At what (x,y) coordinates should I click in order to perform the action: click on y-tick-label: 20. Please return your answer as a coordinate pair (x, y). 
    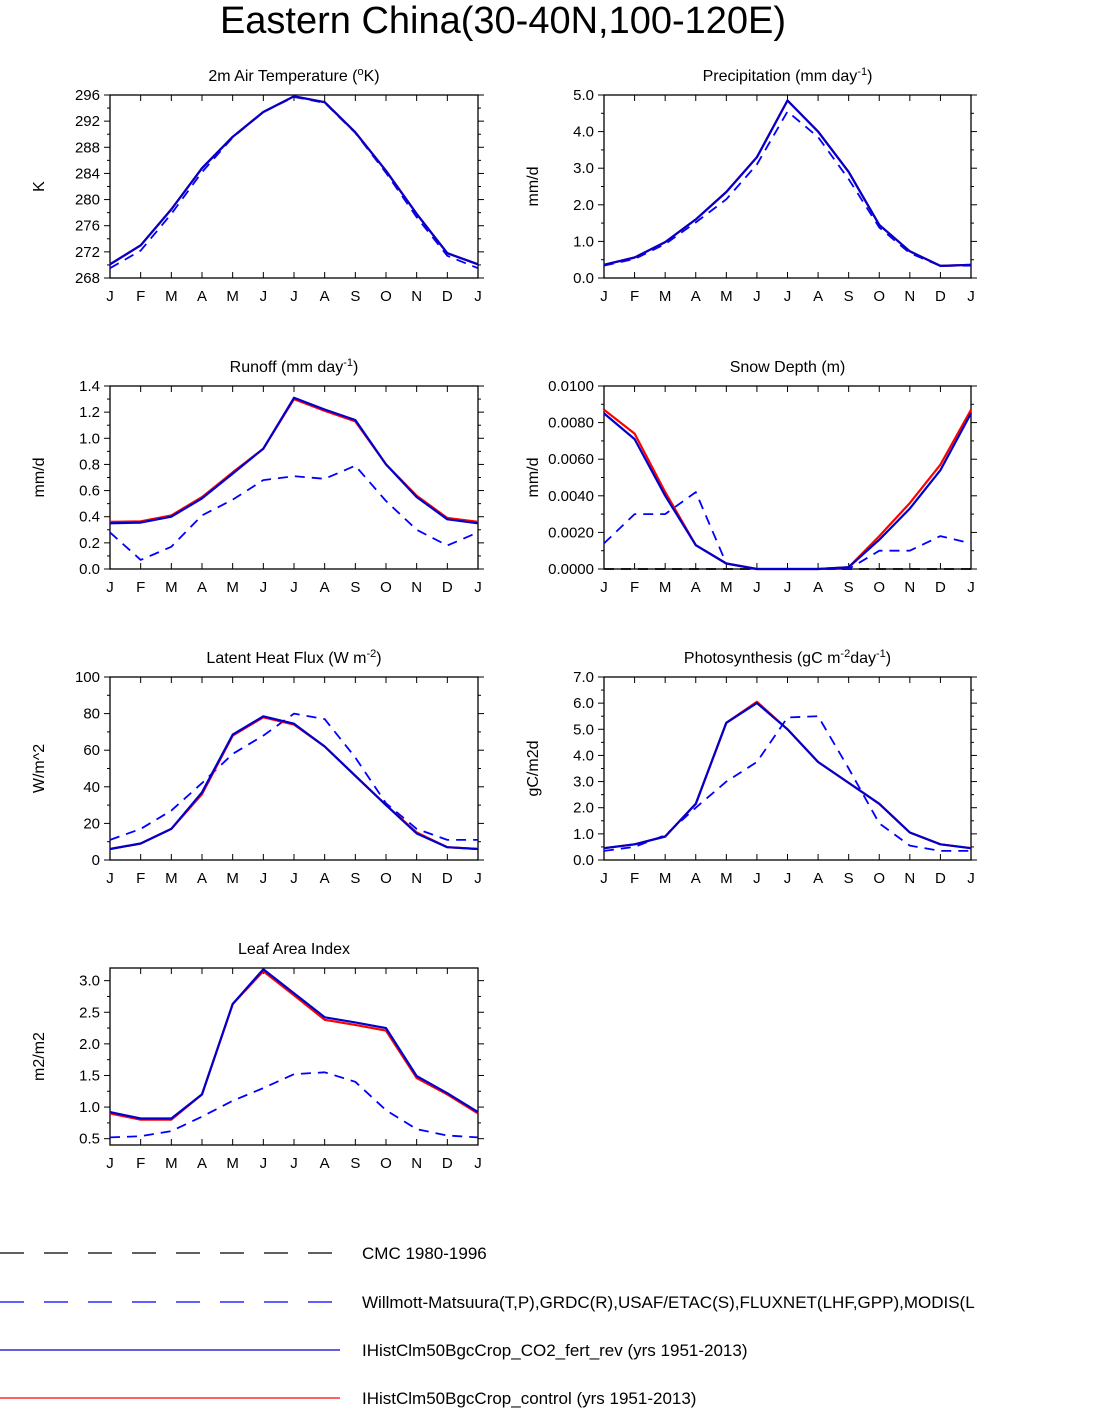
    Looking at the image, I should click on (91, 823).